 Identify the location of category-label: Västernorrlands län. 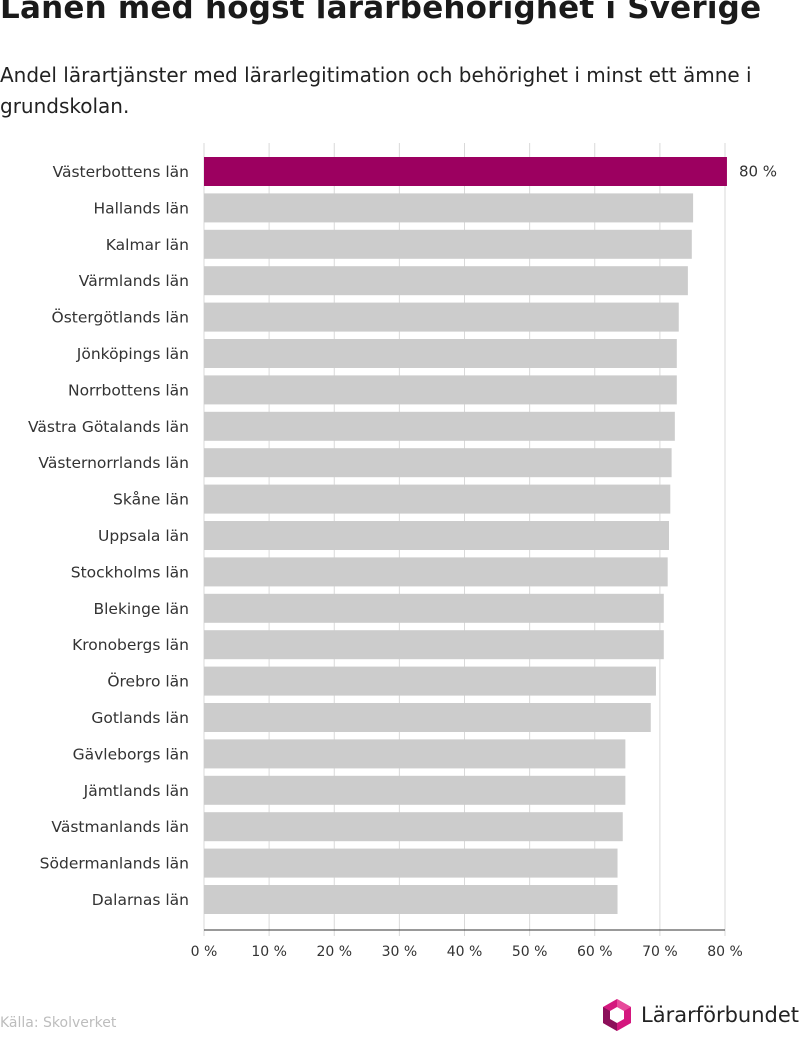
(113, 463).